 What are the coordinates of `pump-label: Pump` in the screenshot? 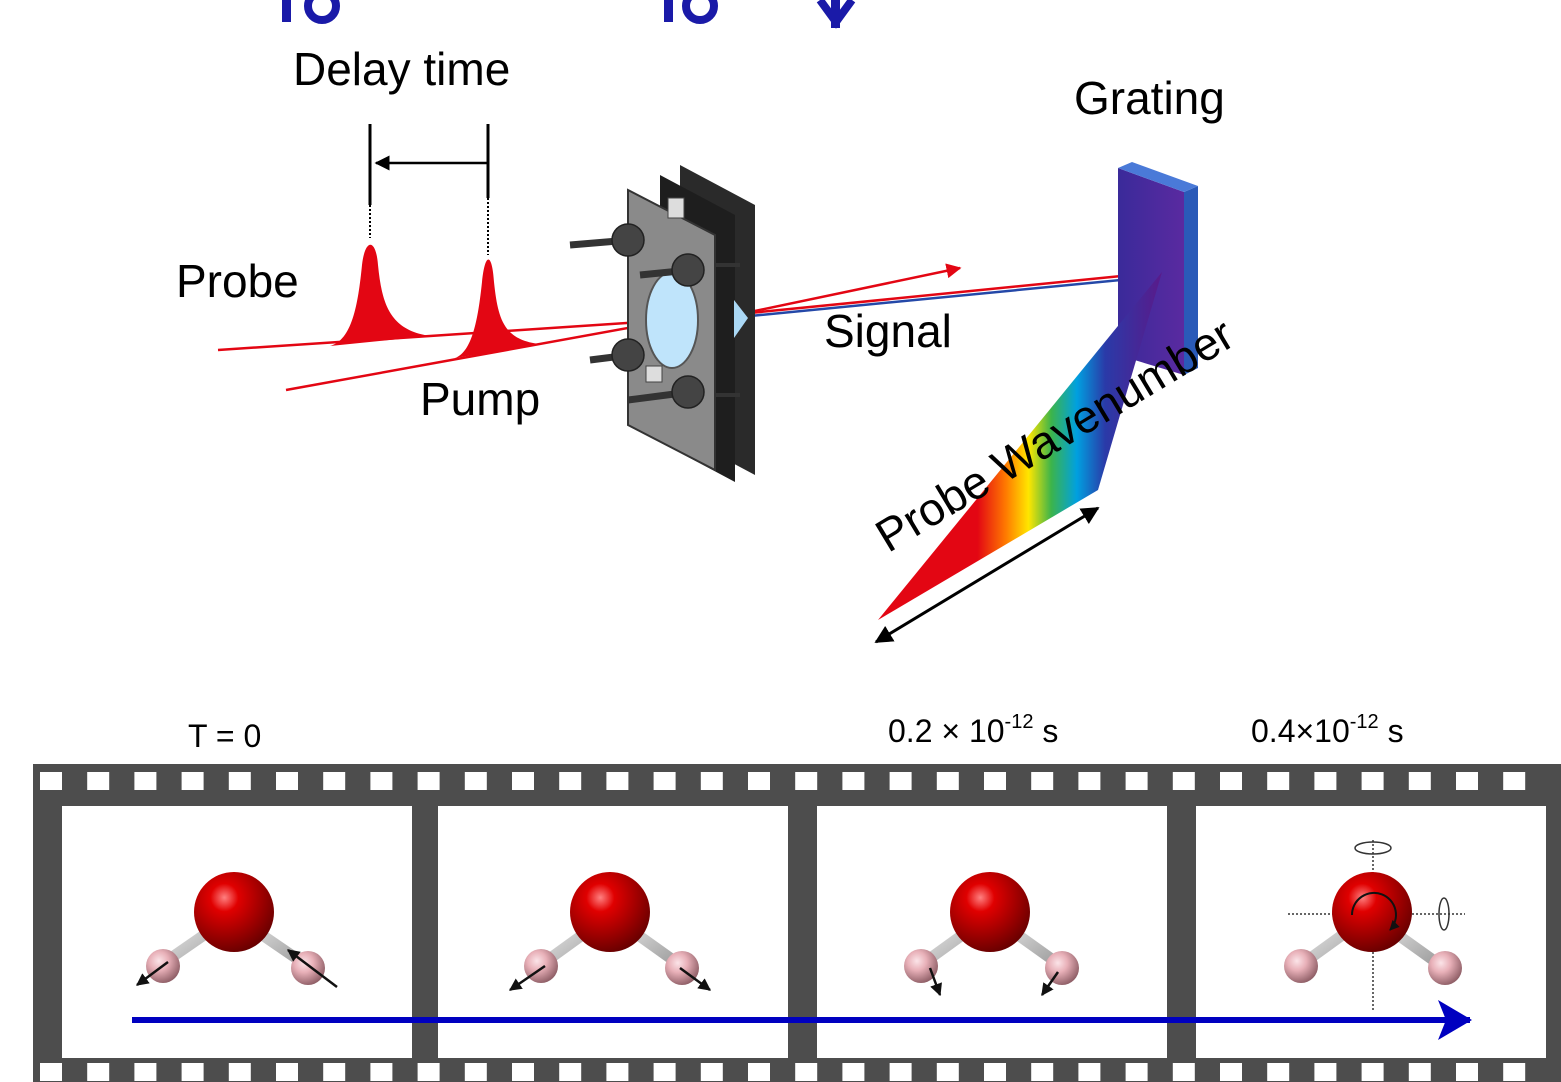 It's located at (480, 399).